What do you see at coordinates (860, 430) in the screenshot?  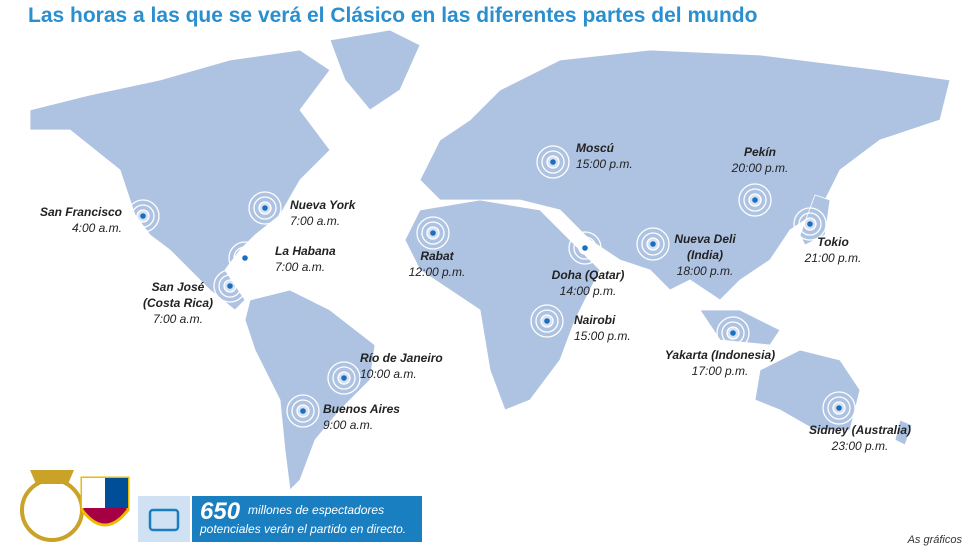 I see `city-name: Sidney (Australia)` at bounding box center [860, 430].